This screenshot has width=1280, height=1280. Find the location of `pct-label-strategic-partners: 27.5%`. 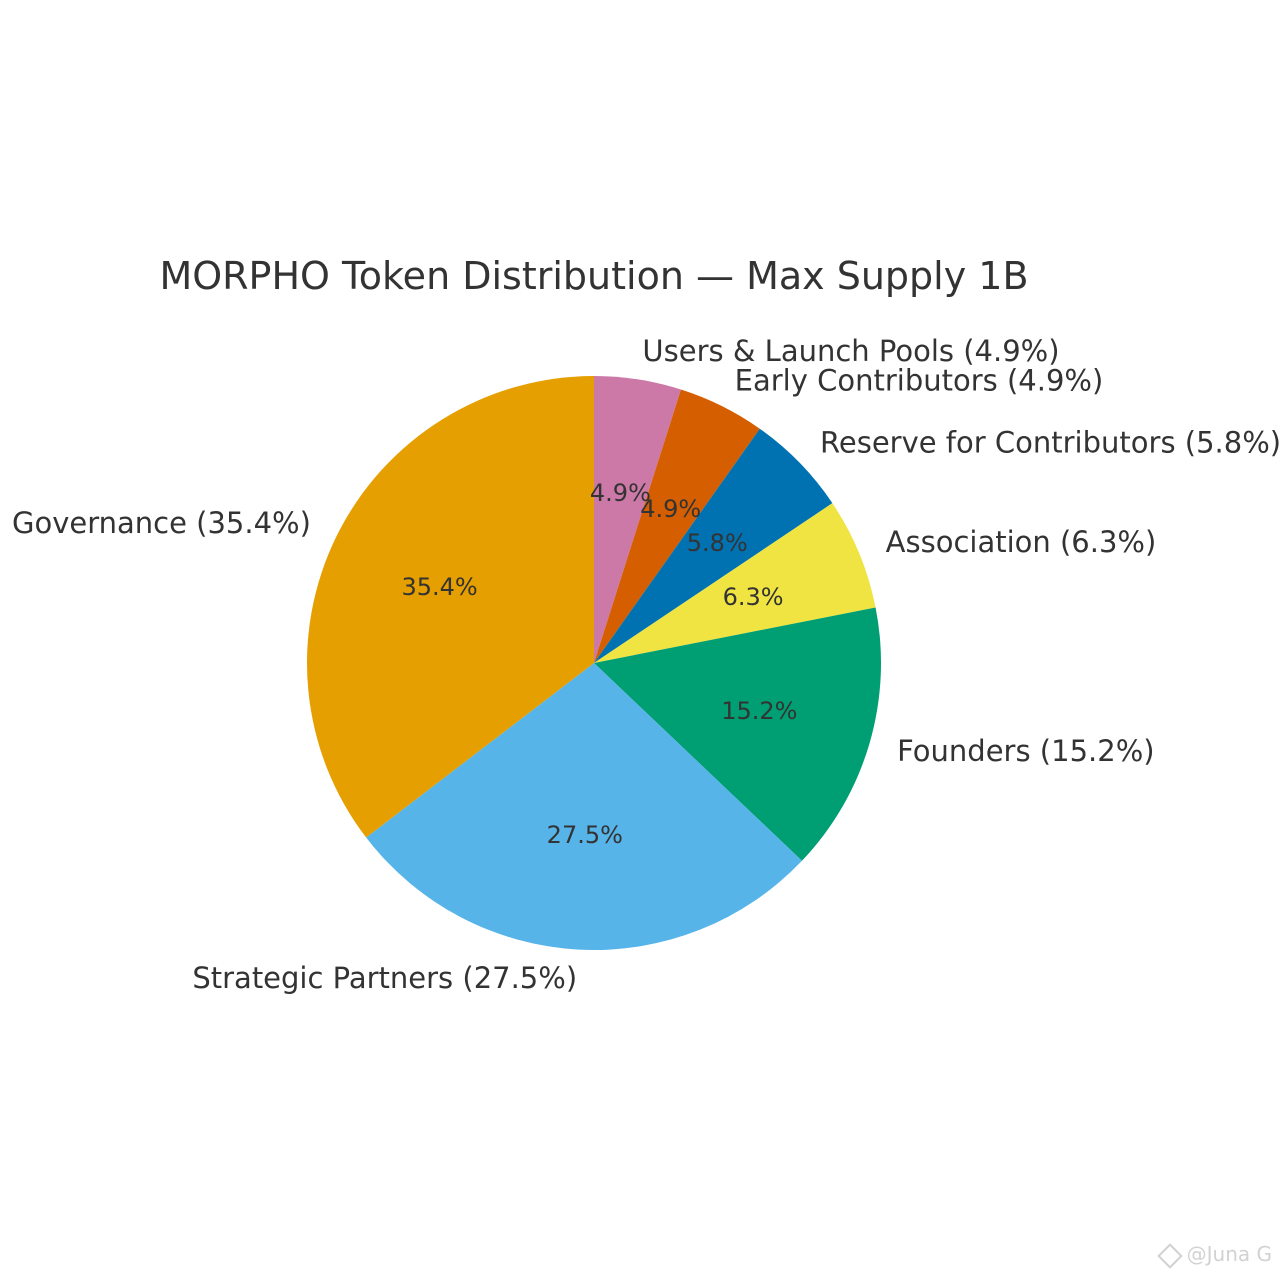

pct-label-strategic-partners: 27.5% is located at coordinates (585, 835).